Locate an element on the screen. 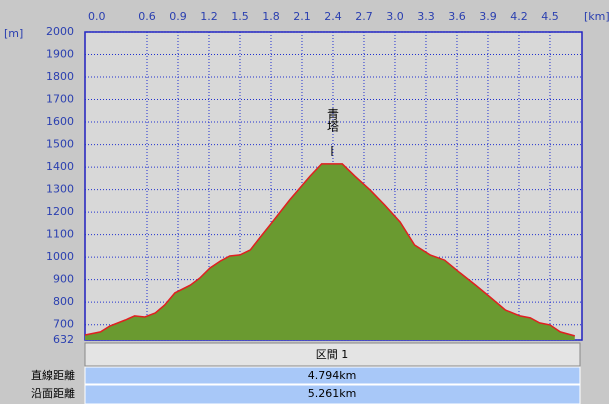 This screenshot has height=404, width=609. section-label: 区間 1 is located at coordinates (332, 354).